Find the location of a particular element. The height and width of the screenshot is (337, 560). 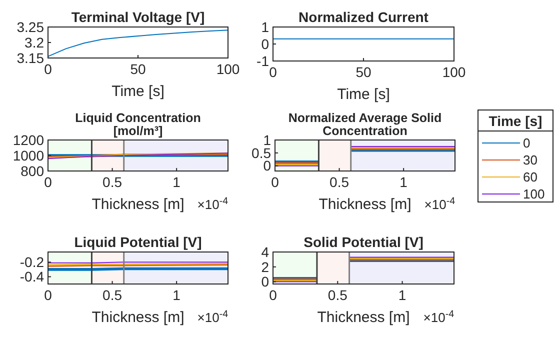

chart-title: Liquid Potential [V] is located at coordinates (138, 242).